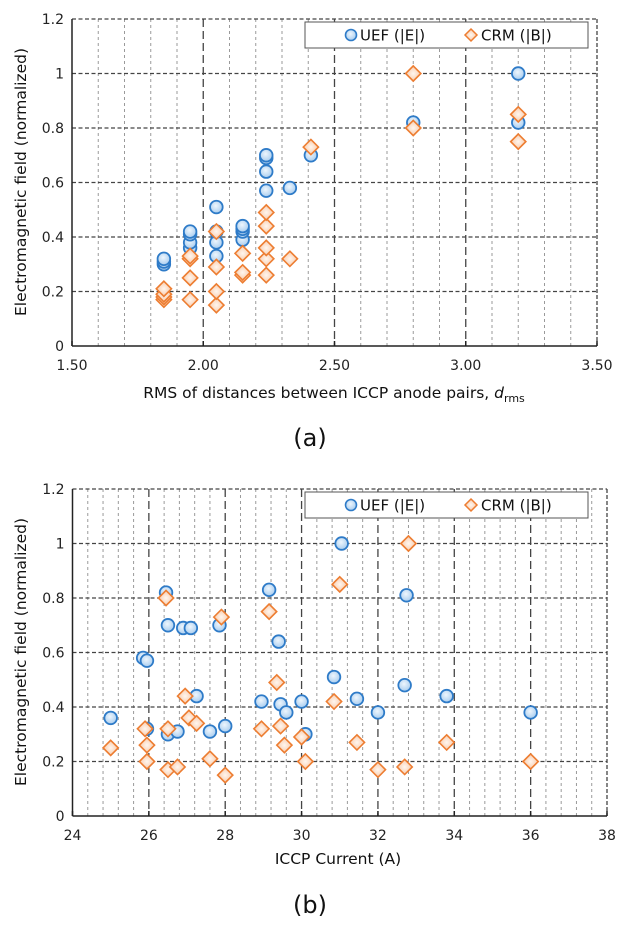 This screenshot has width=619, height=930. I want to click on y-axis-label-a: Electromagnetic field (normalized), so click(21, 182).